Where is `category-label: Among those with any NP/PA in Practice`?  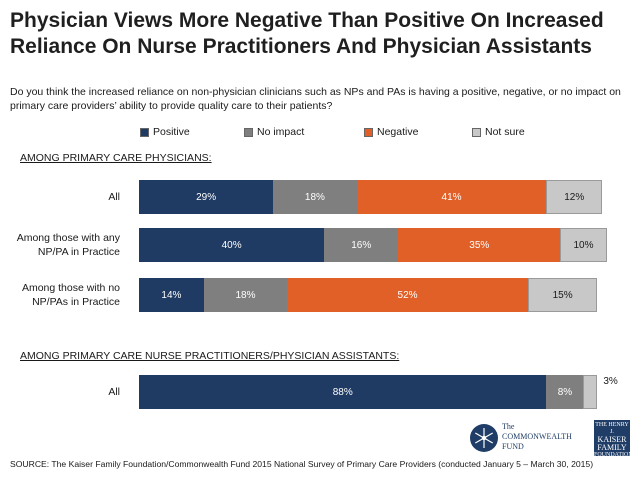 category-label: Among those with any NP/PA in Practice is located at coordinates (60, 245).